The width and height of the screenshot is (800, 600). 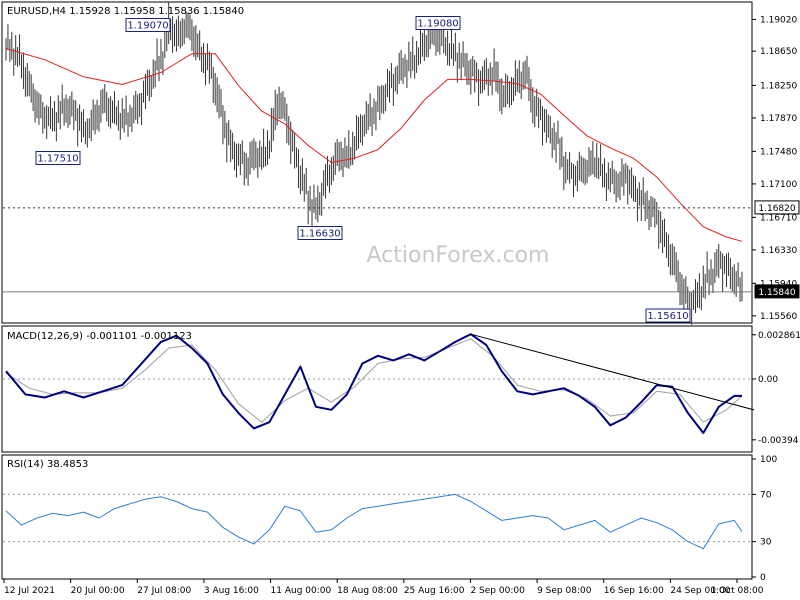 What do you see at coordinates (778, 20) in the screenshot?
I see `y-tick-label: 1.19020` at bounding box center [778, 20].